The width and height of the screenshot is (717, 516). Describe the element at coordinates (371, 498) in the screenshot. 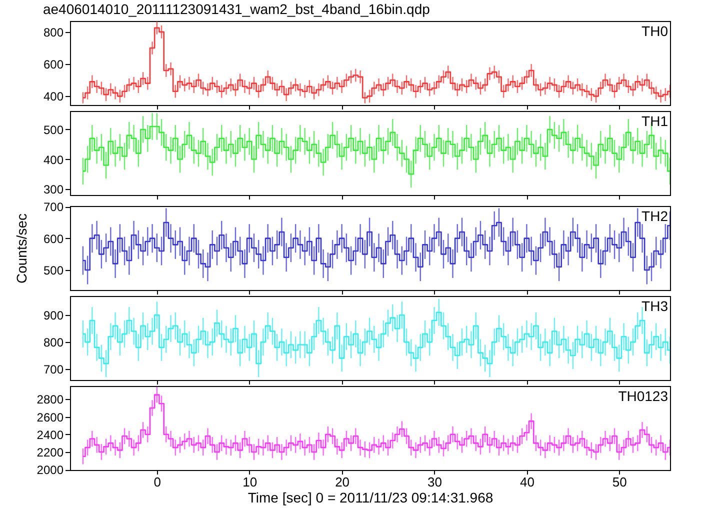

I see `x-axis-title: Time [sec] 0 = 2011/11/23 09:14:31.968` at that location.